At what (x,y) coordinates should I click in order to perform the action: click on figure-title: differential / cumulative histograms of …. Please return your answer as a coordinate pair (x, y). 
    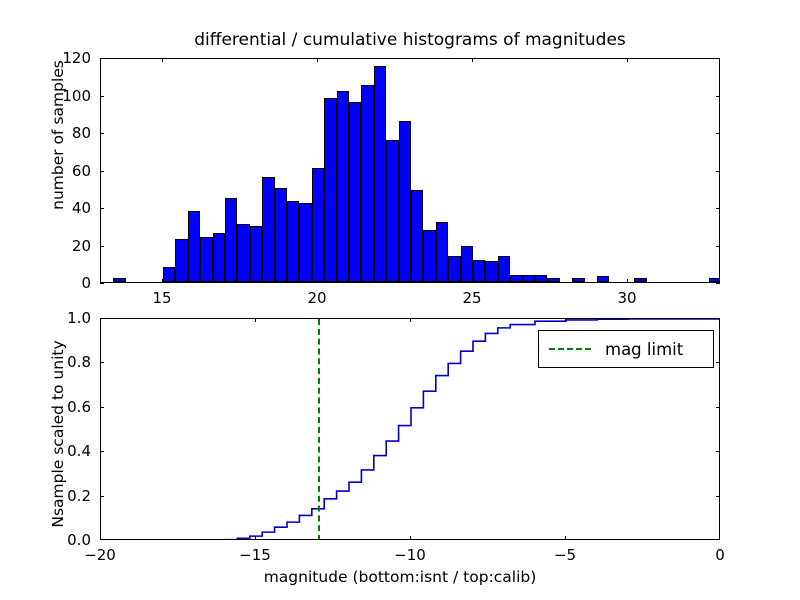
    Looking at the image, I should click on (410, 40).